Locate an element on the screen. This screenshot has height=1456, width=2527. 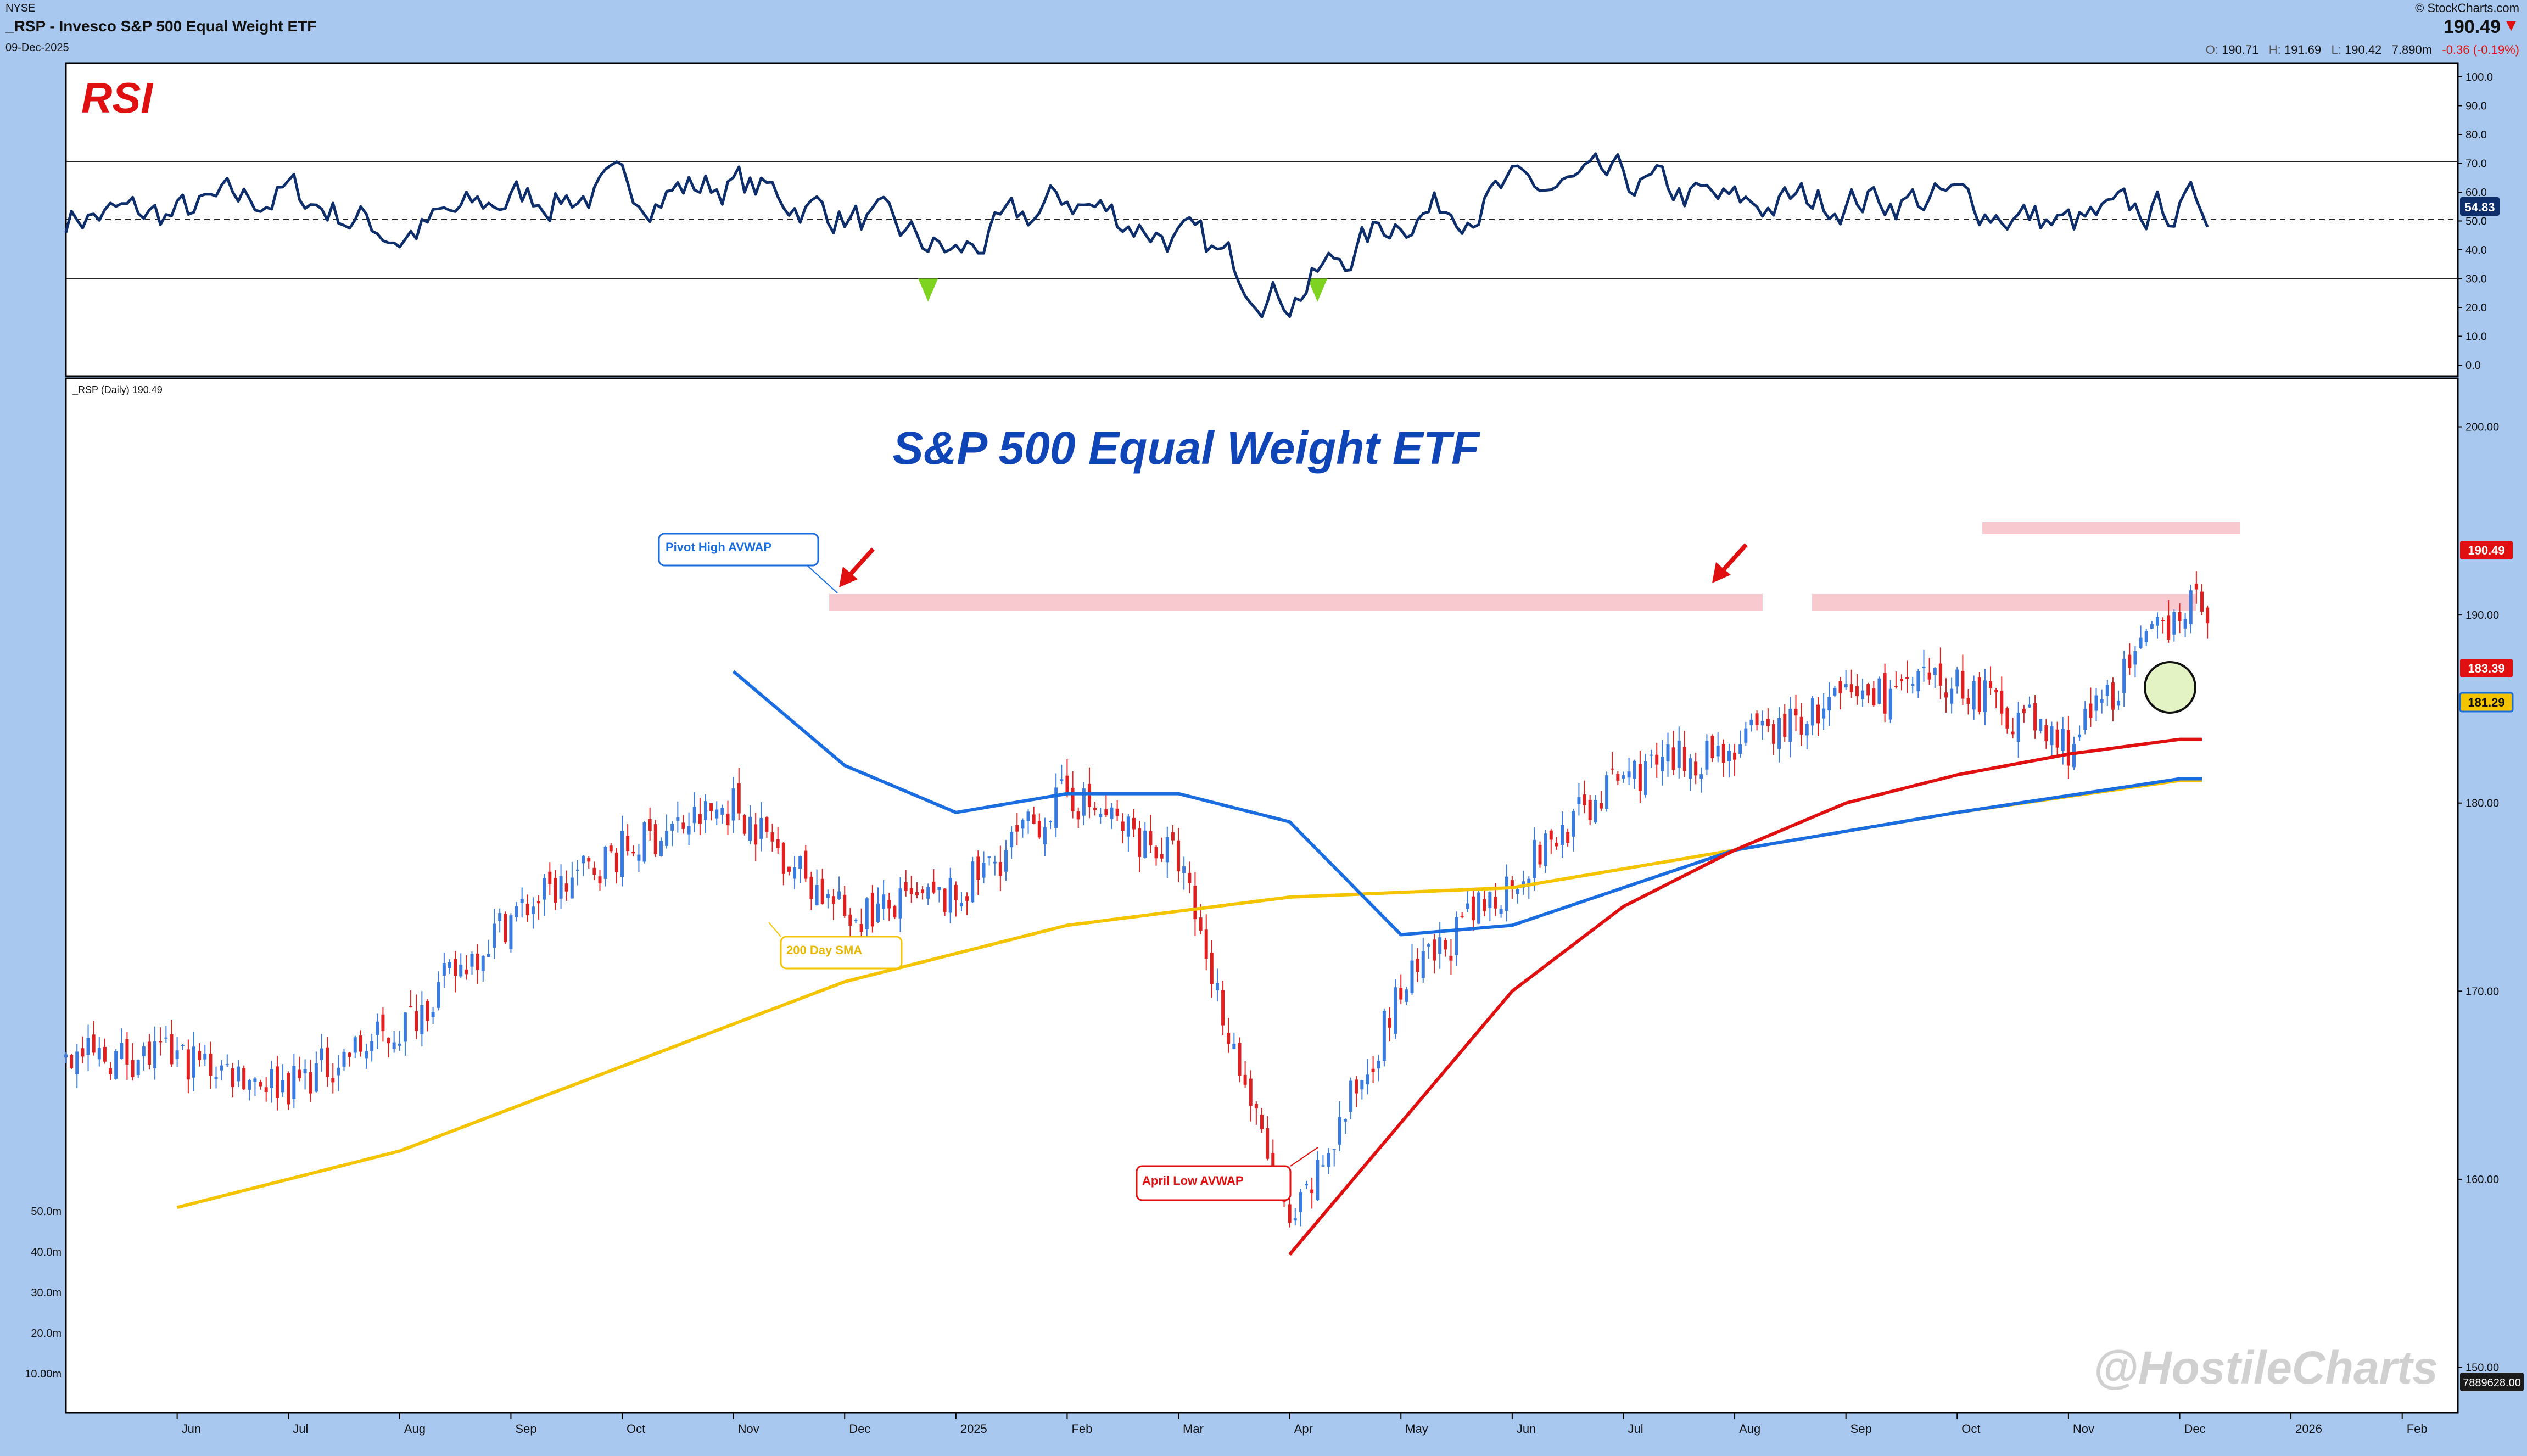
volume-tick-label: 10.00m is located at coordinates (44, 1374).